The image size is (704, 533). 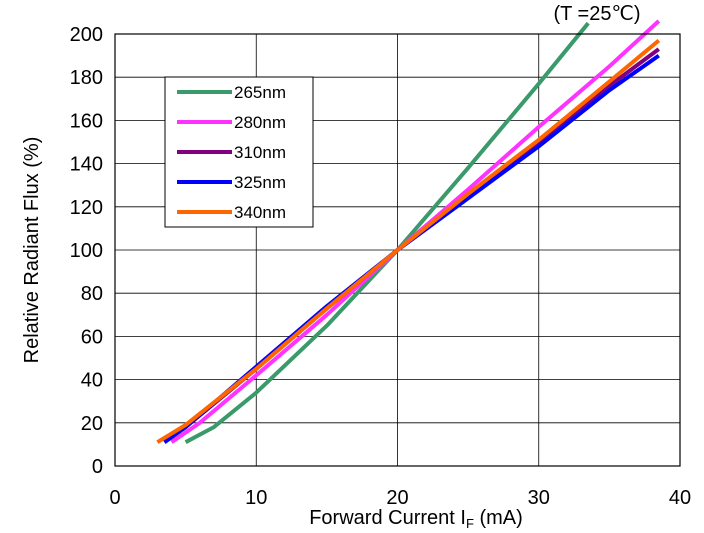 I want to click on y-tick-label: 20, so click(x=92, y=424).